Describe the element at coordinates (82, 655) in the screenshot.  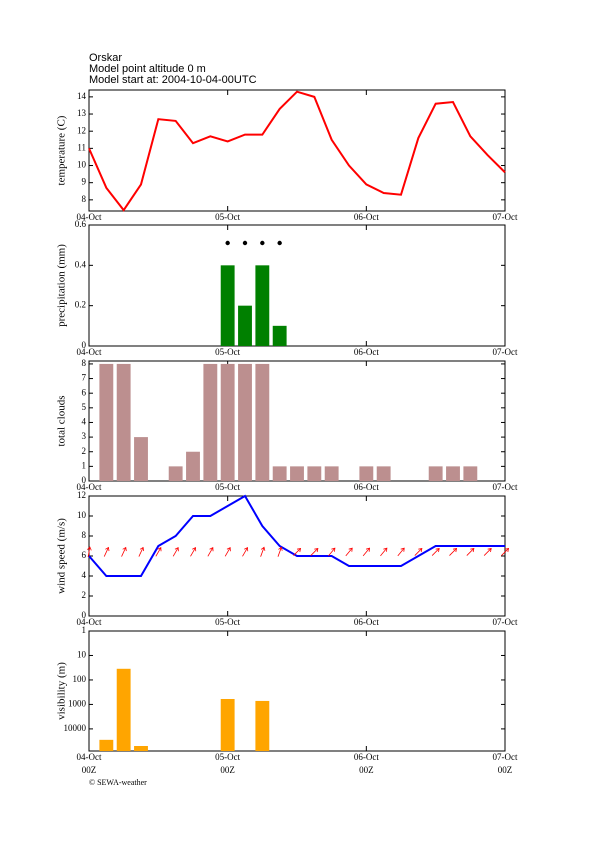
I see `y-tick-label: 10` at that location.